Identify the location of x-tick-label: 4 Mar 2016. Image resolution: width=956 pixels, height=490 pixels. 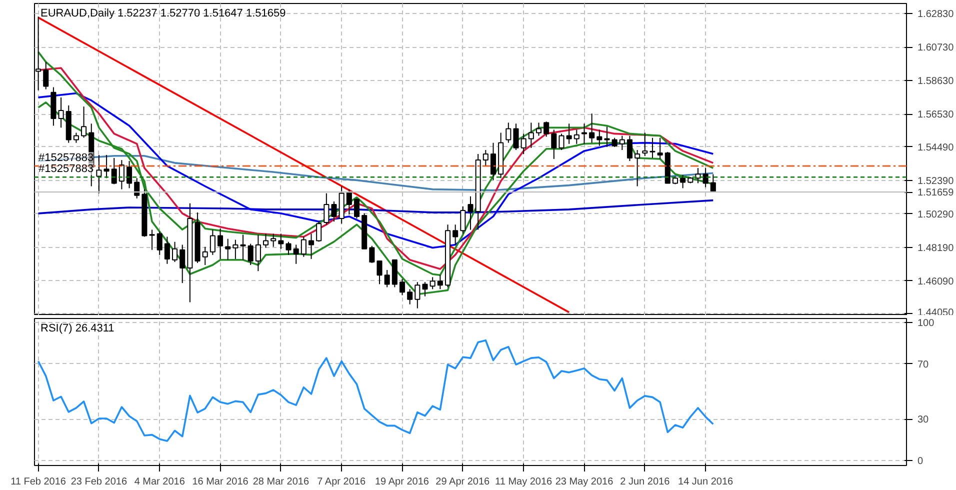
(160, 482).